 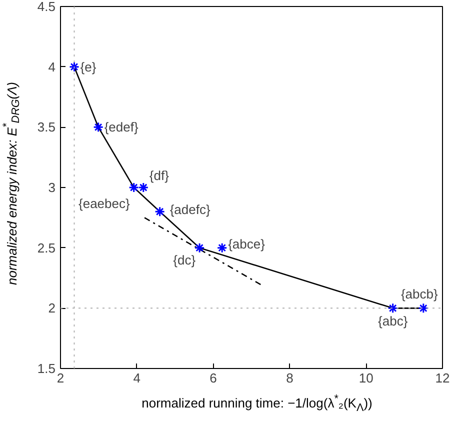 What do you see at coordinates (121, 127) in the screenshot?
I see `annotation: {edef}` at bounding box center [121, 127].